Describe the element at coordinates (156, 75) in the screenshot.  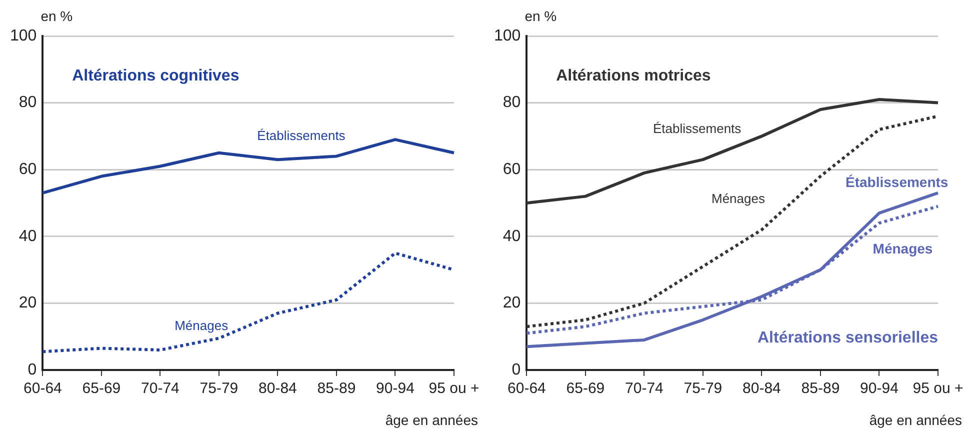
I see `annotation: Altérations cognitives` at that location.